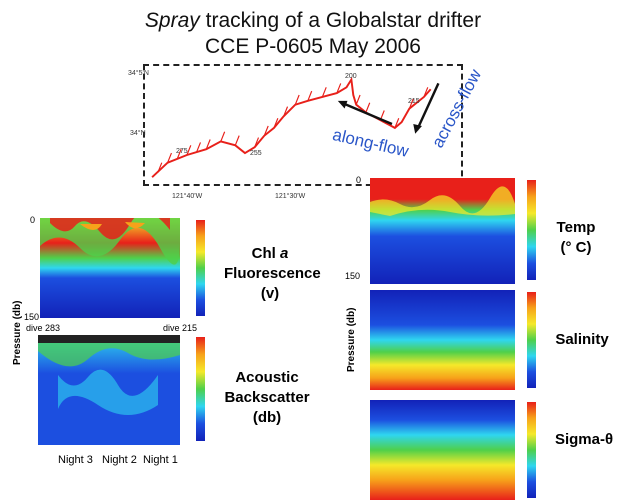  Describe the element at coordinates (267, 417) in the screenshot. I see `acoustic-line3: (db)` at that location.